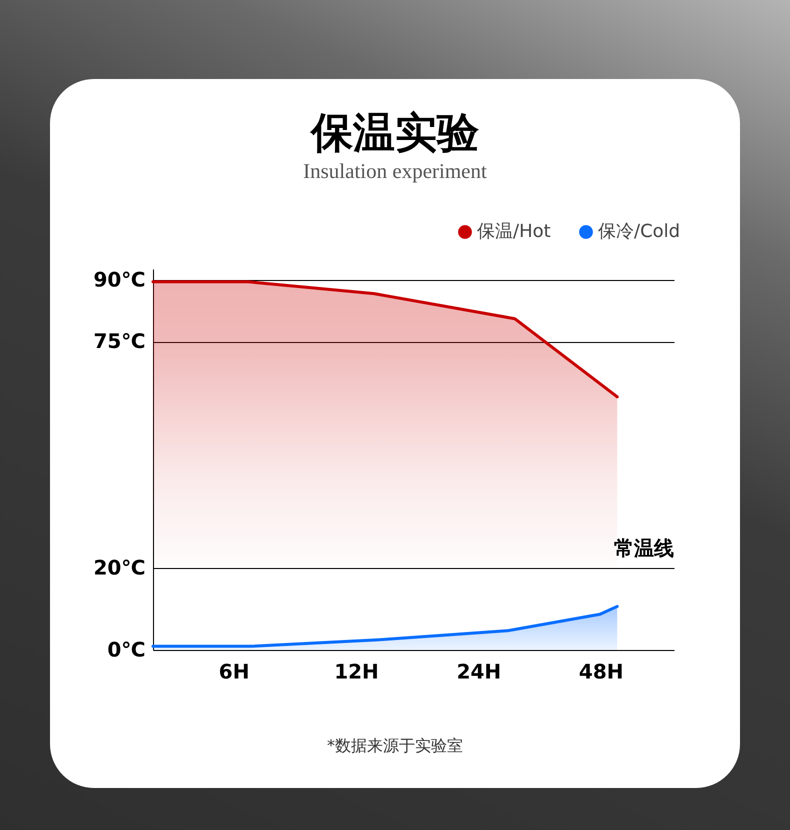  Describe the element at coordinates (639, 231) in the screenshot. I see `legend-label: 保冷/Cold` at that location.